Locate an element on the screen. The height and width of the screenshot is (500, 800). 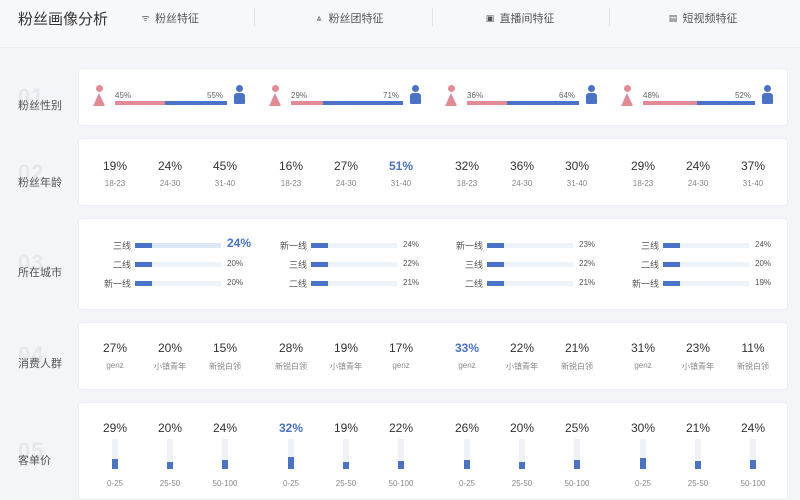
tab-fan-group: ⩓ 粉丝团特征 is located at coordinates (349, 18).